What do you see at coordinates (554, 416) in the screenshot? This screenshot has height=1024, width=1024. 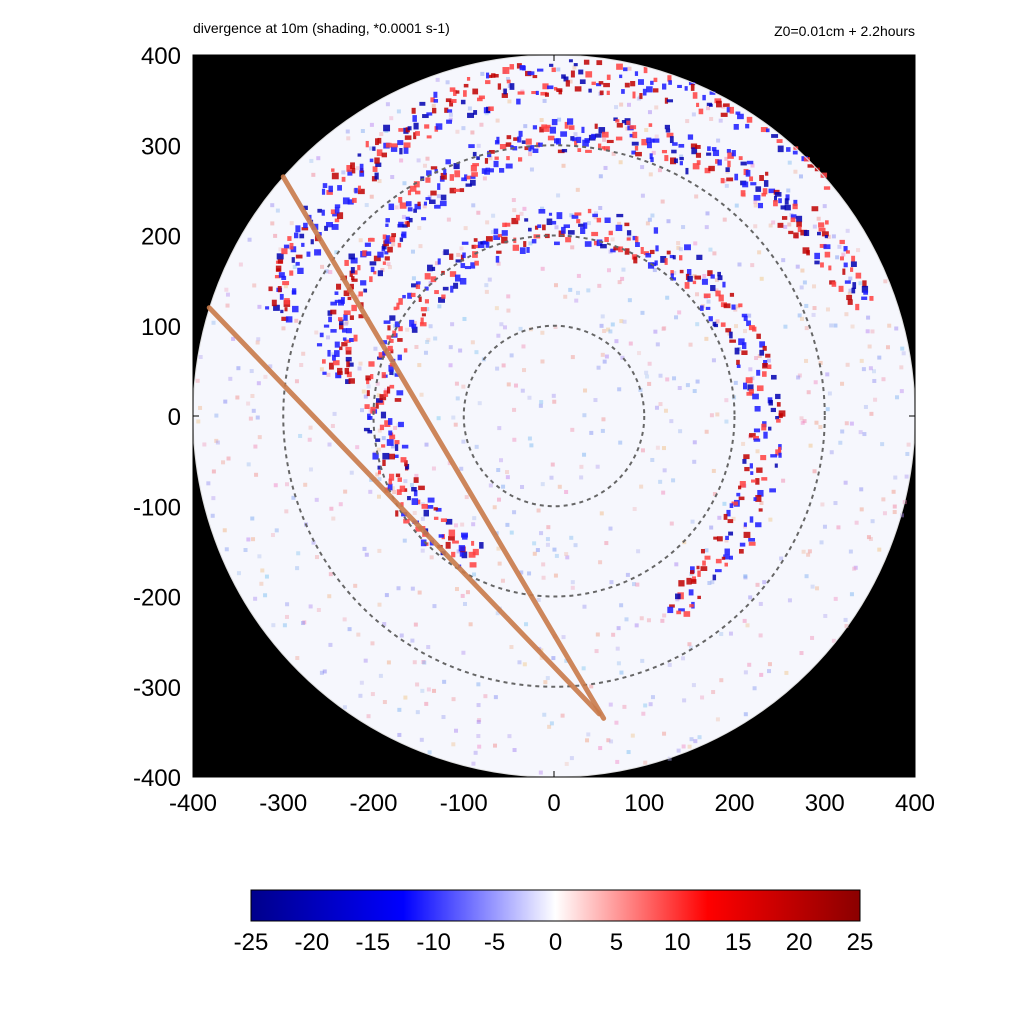 I see `range-circle` at bounding box center [554, 416].